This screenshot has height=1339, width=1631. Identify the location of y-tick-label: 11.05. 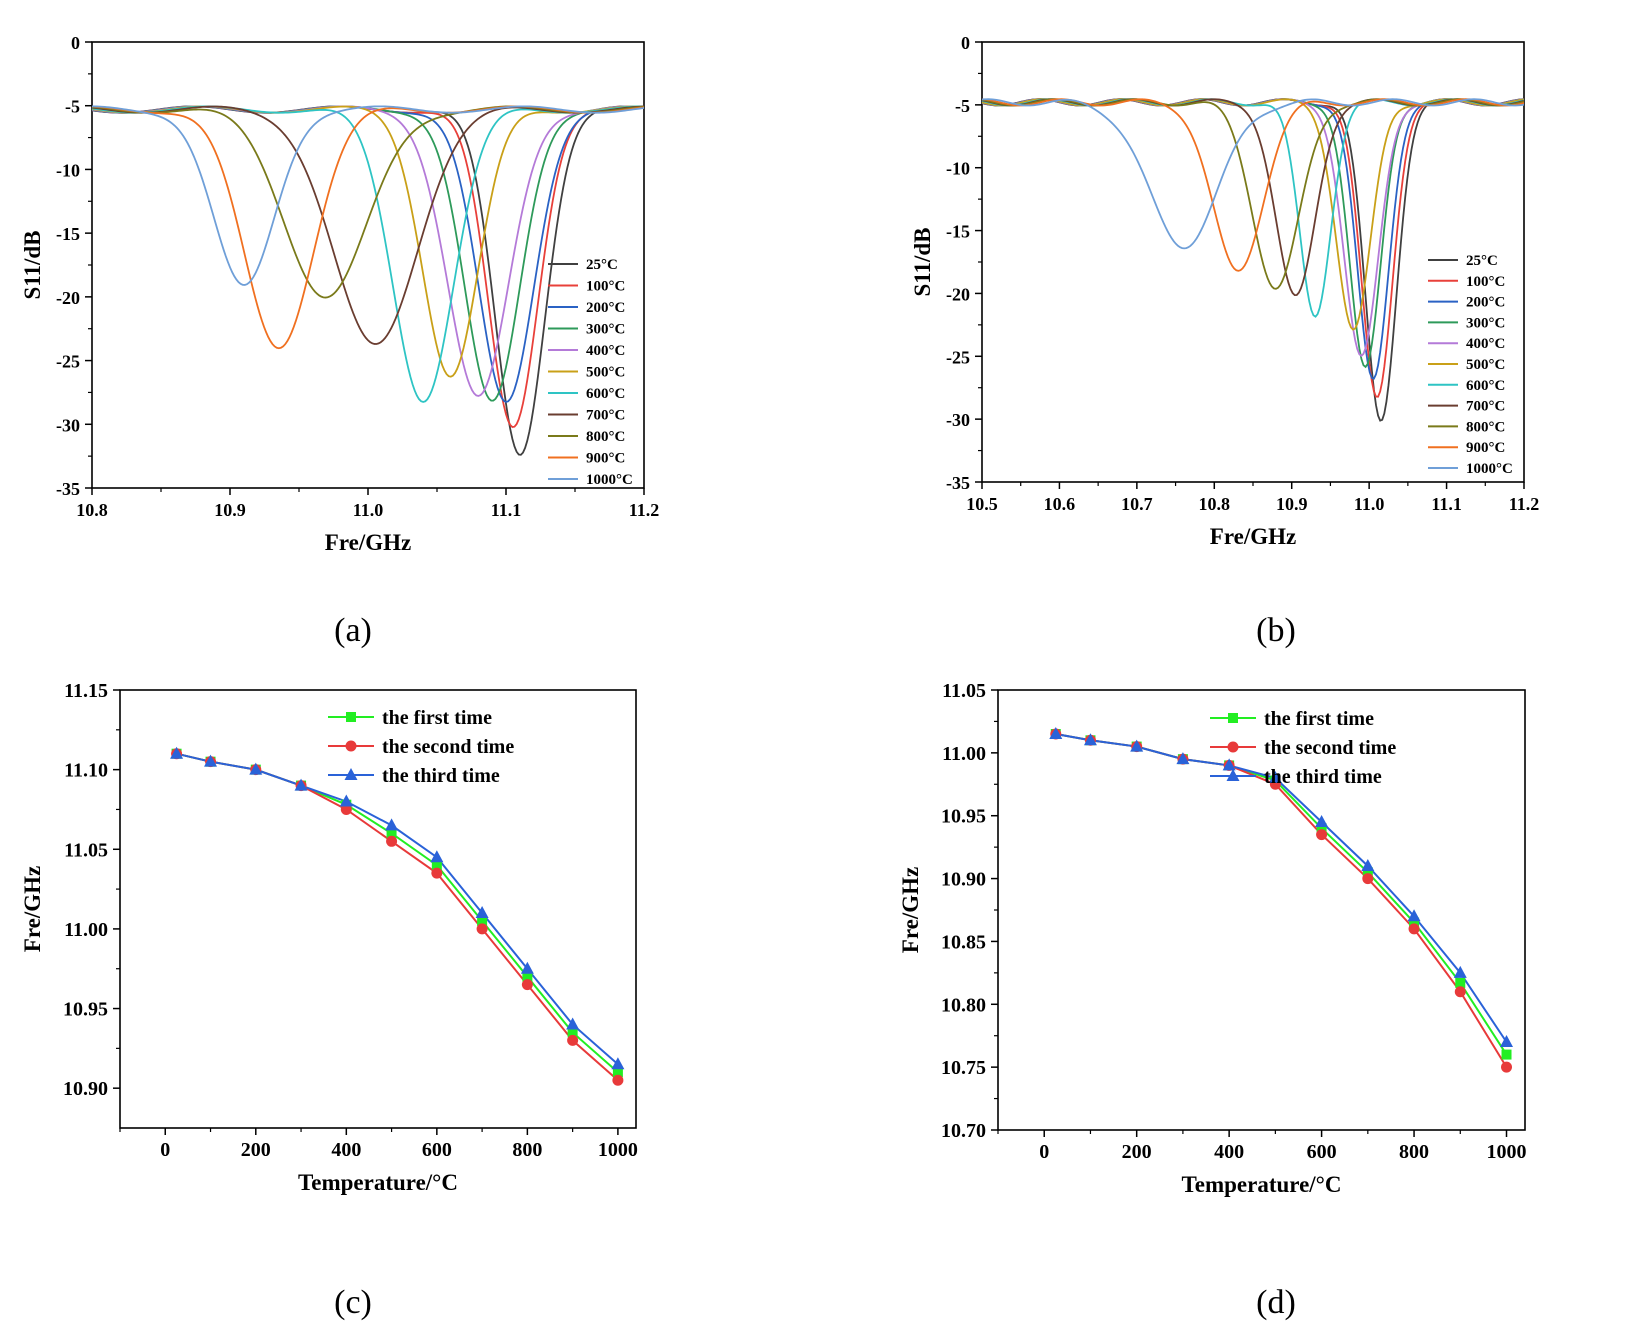
(964, 691).